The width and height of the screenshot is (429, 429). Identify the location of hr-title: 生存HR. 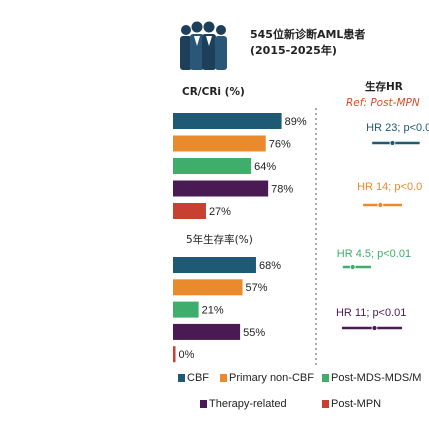
(384, 86).